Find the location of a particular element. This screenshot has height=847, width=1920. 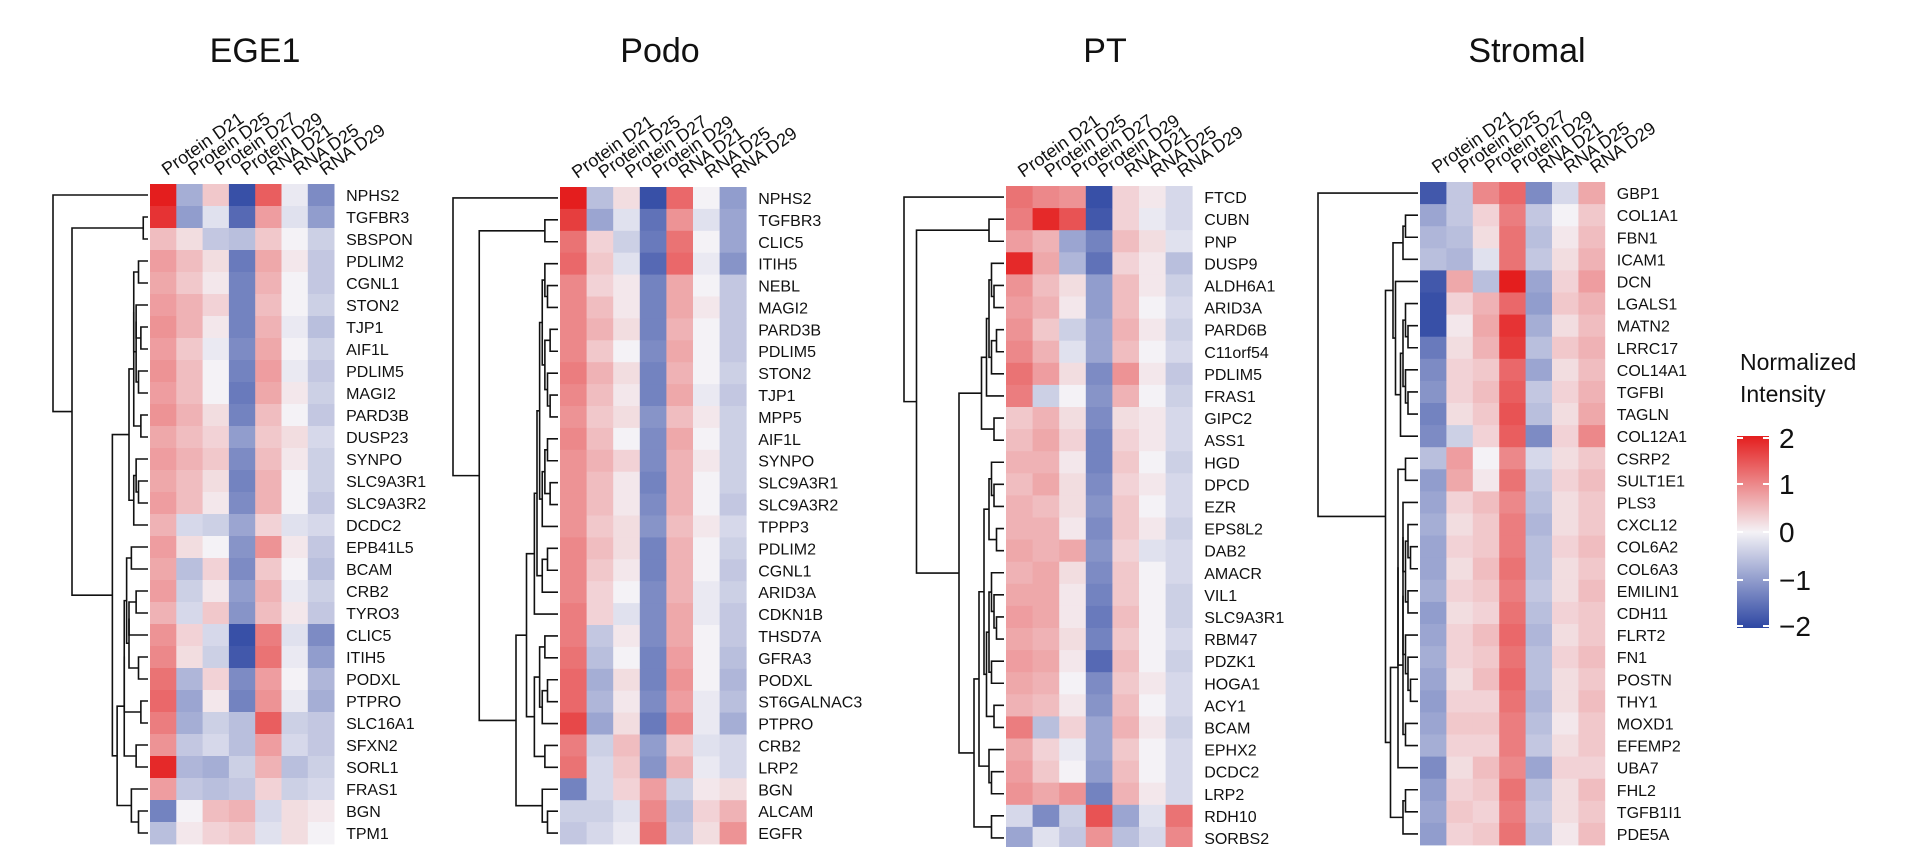

row-label: POSTN is located at coordinates (1644, 680).